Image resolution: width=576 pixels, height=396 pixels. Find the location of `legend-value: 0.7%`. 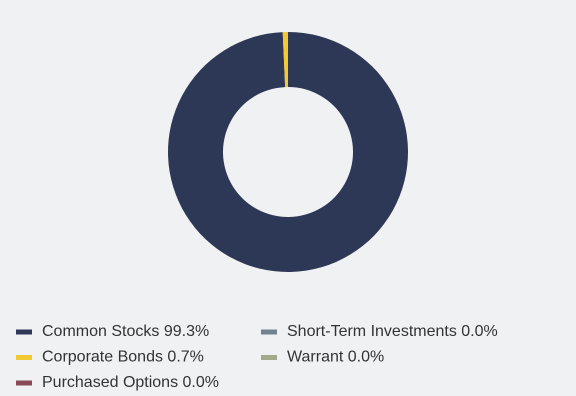

legend-value: 0.7% is located at coordinates (185, 357).